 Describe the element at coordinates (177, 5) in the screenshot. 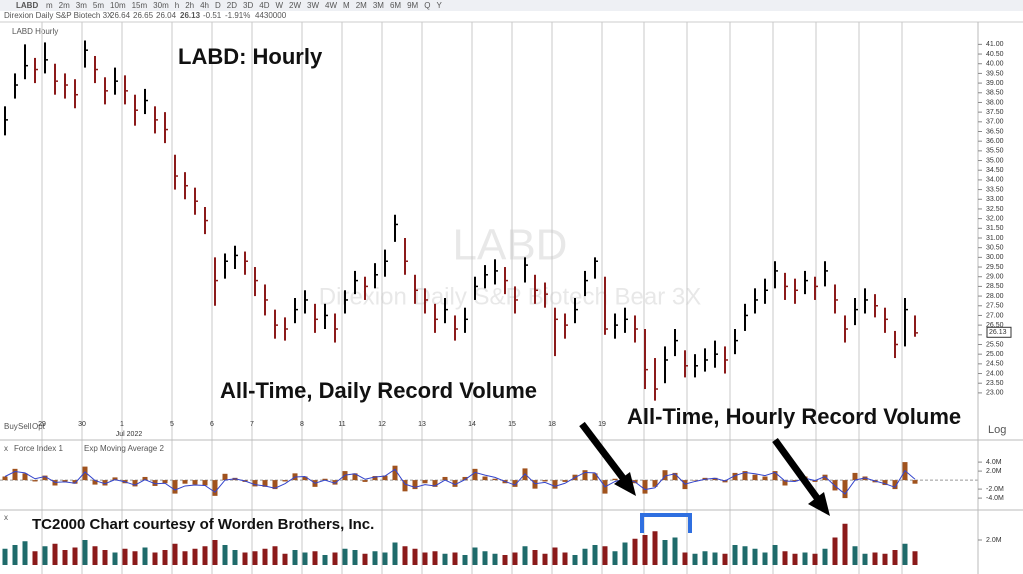

I see `timeframe: h` at that location.